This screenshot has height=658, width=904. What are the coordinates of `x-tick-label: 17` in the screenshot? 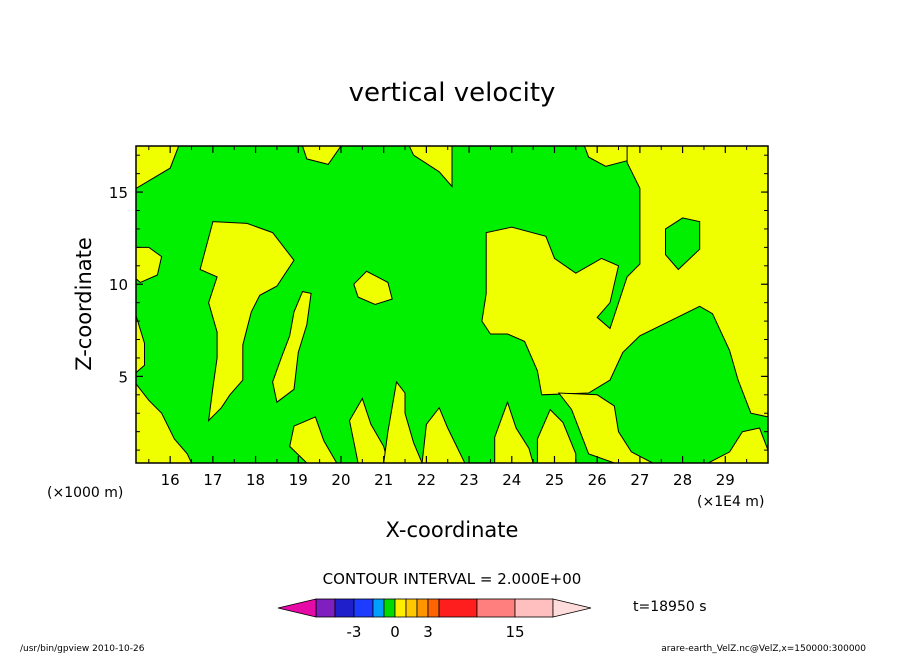 It's located at (212, 480).